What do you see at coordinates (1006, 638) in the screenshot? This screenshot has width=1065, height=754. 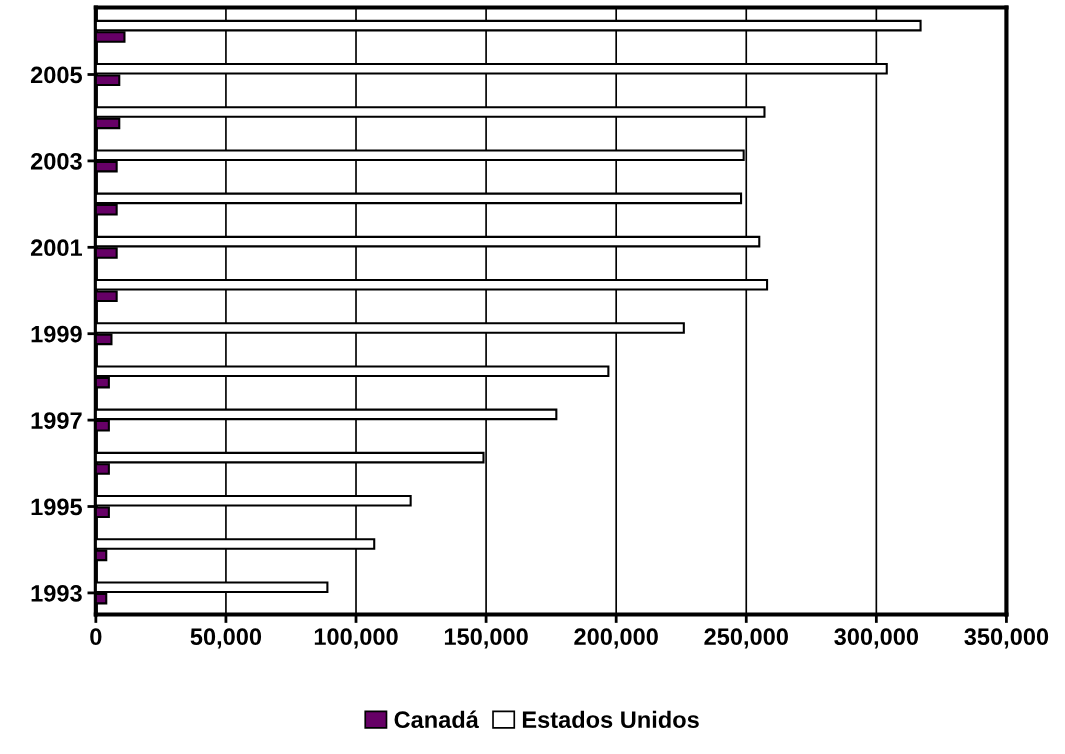 I see `x-tick-label: 350,000` at bounding box center [1006, 638].